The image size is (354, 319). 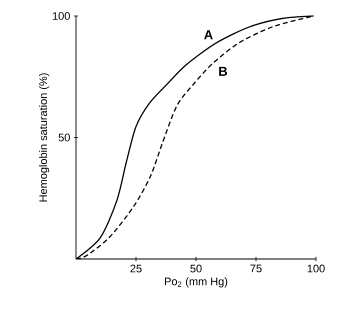 What do you see at coordinates (196, 282) in the screenshot?
I see `x-axis-title: Po$_{2}$ (mm Hg)` at bounding box center [196, 282].